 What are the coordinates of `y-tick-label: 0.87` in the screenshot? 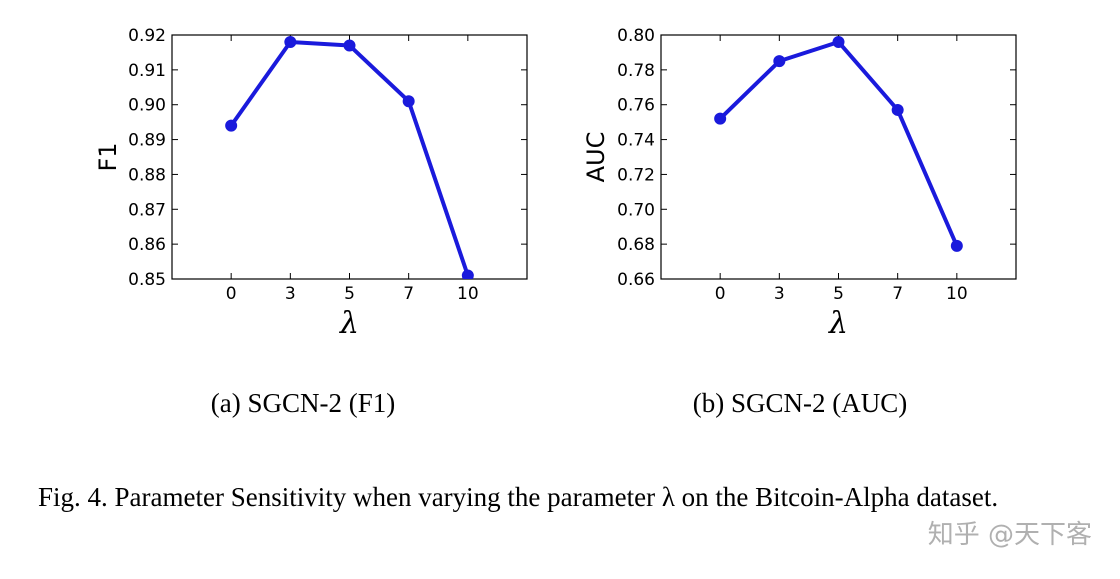 It's located at (147, 210).